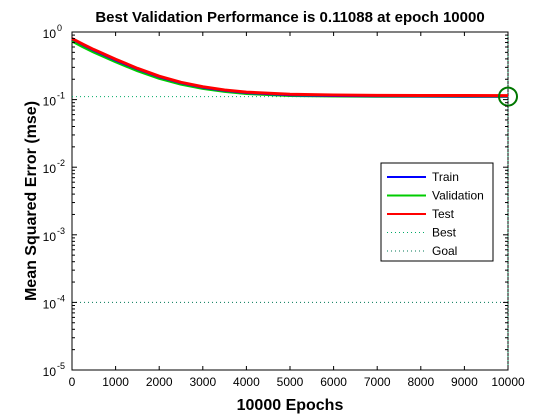 The image size is (560, 420). I want to click on series-line-test, so click(290, 67).